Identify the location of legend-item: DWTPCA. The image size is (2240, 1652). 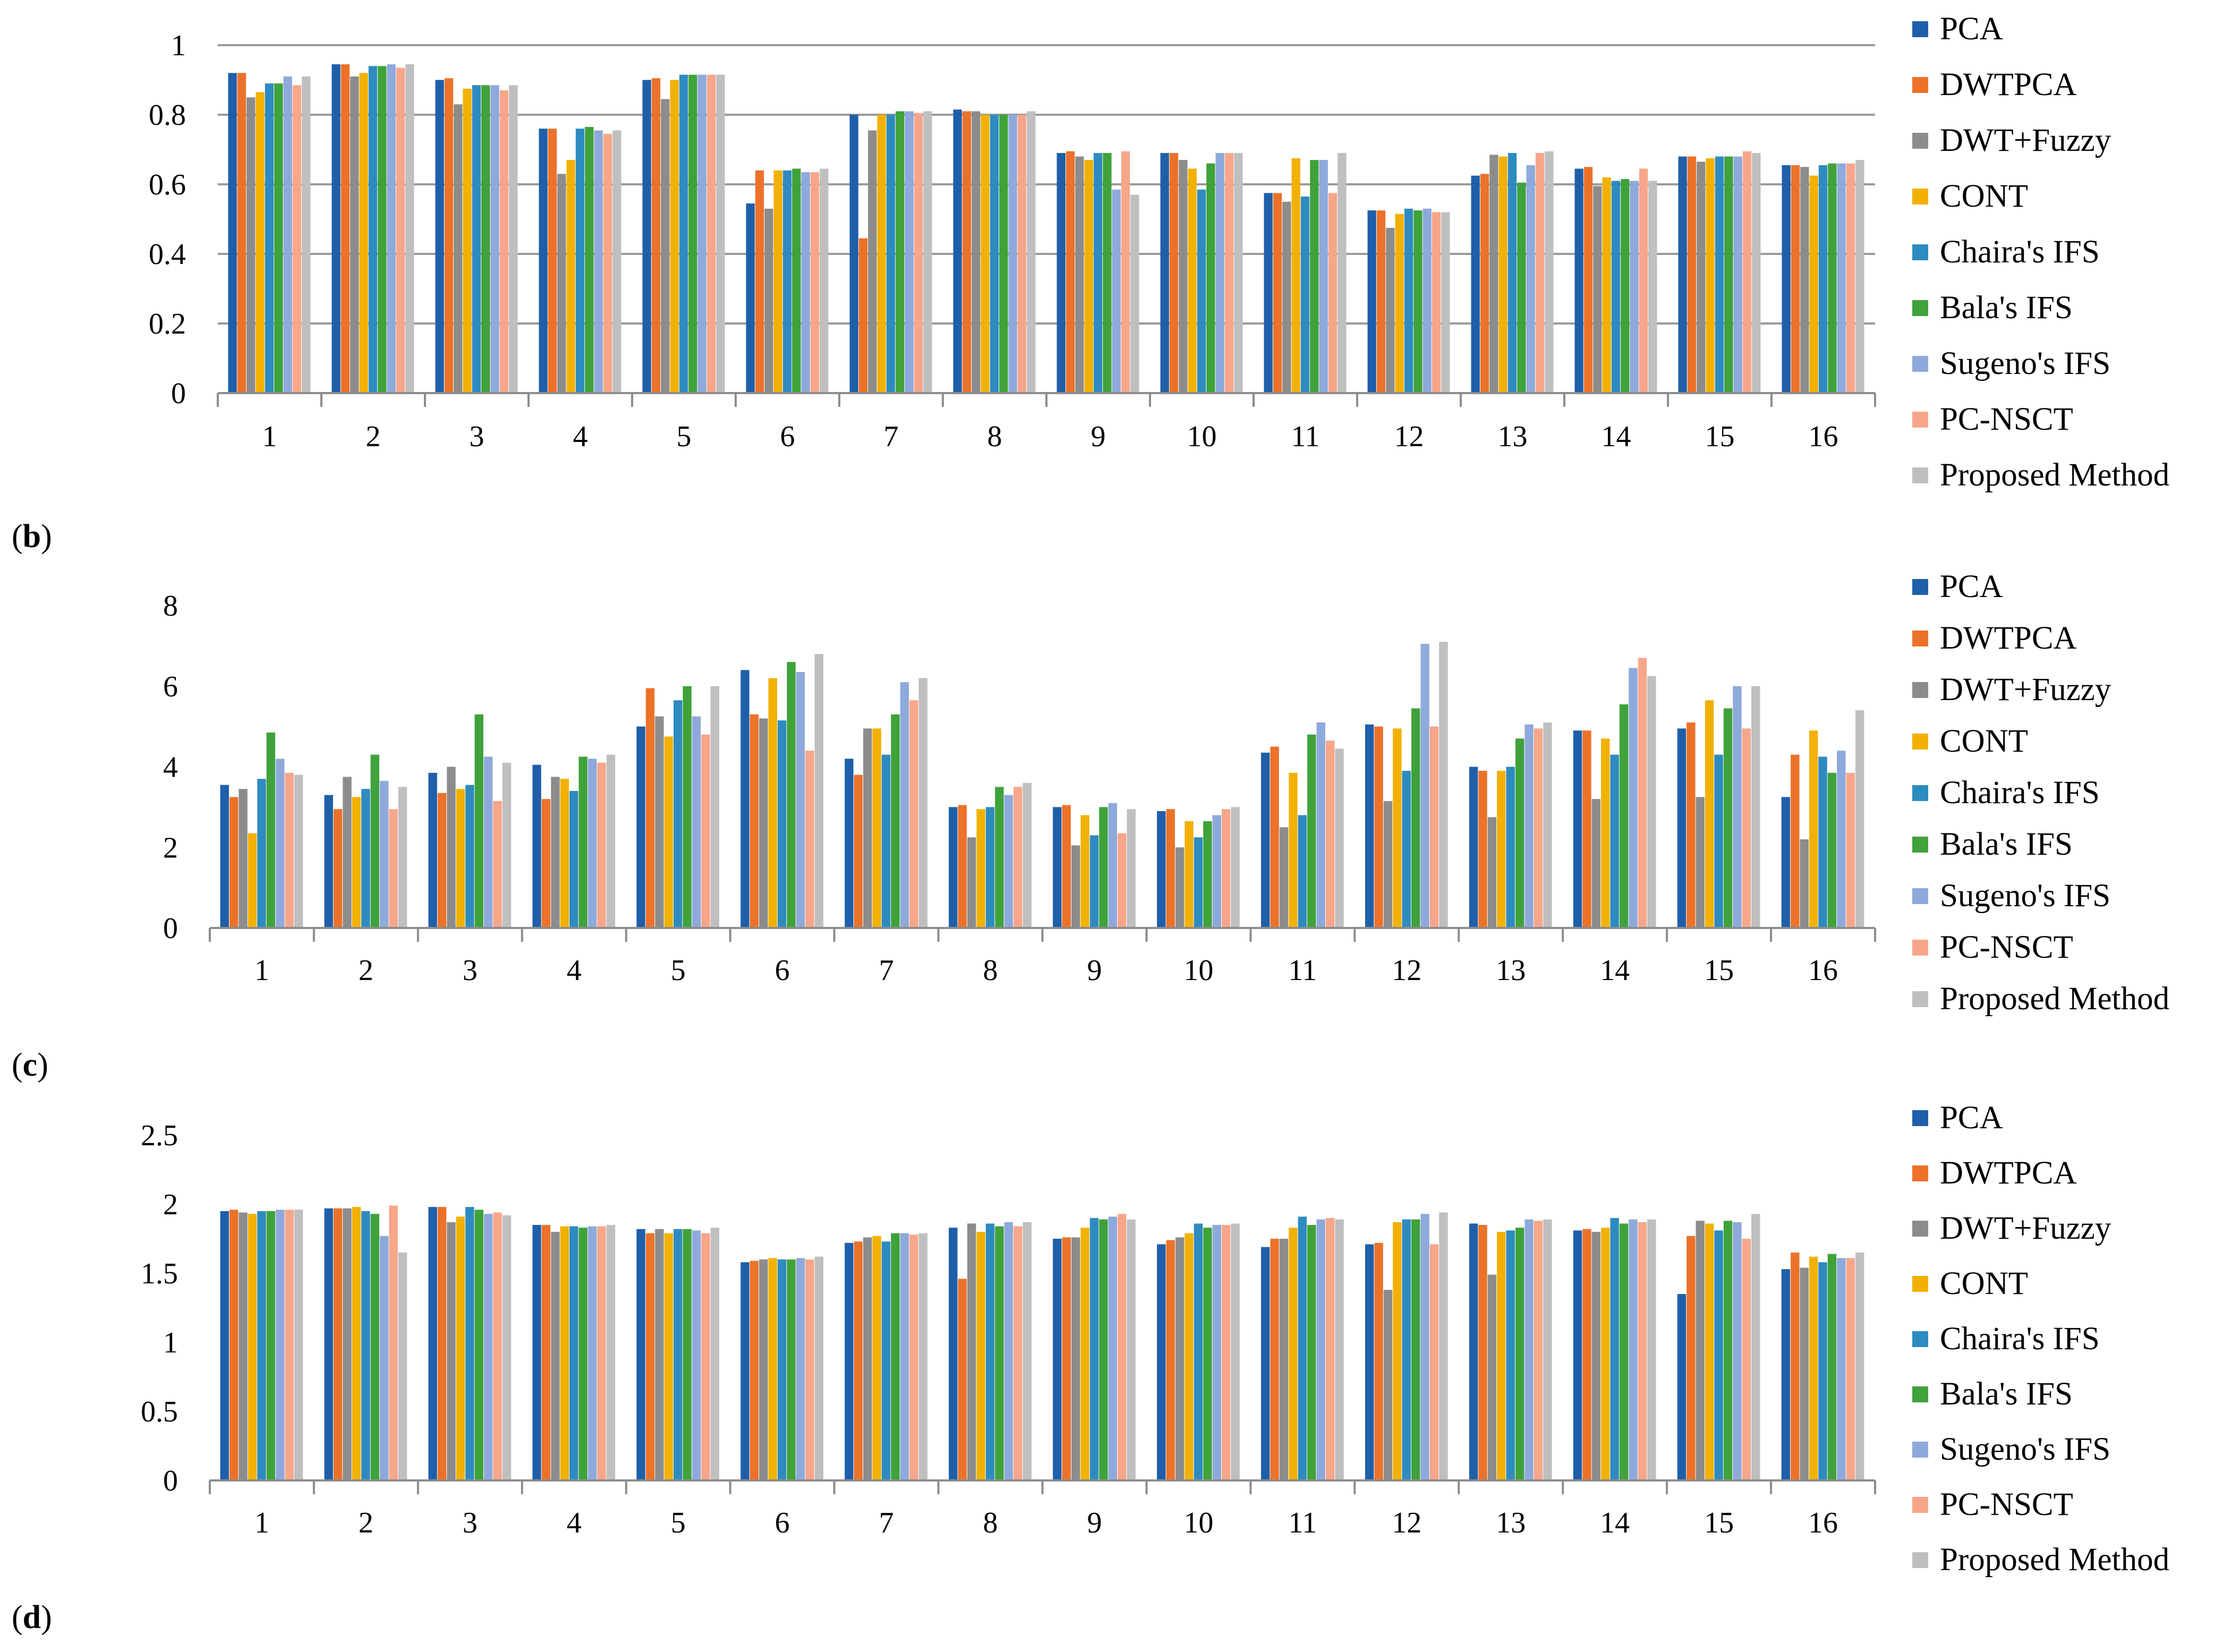
(1994, 1173).